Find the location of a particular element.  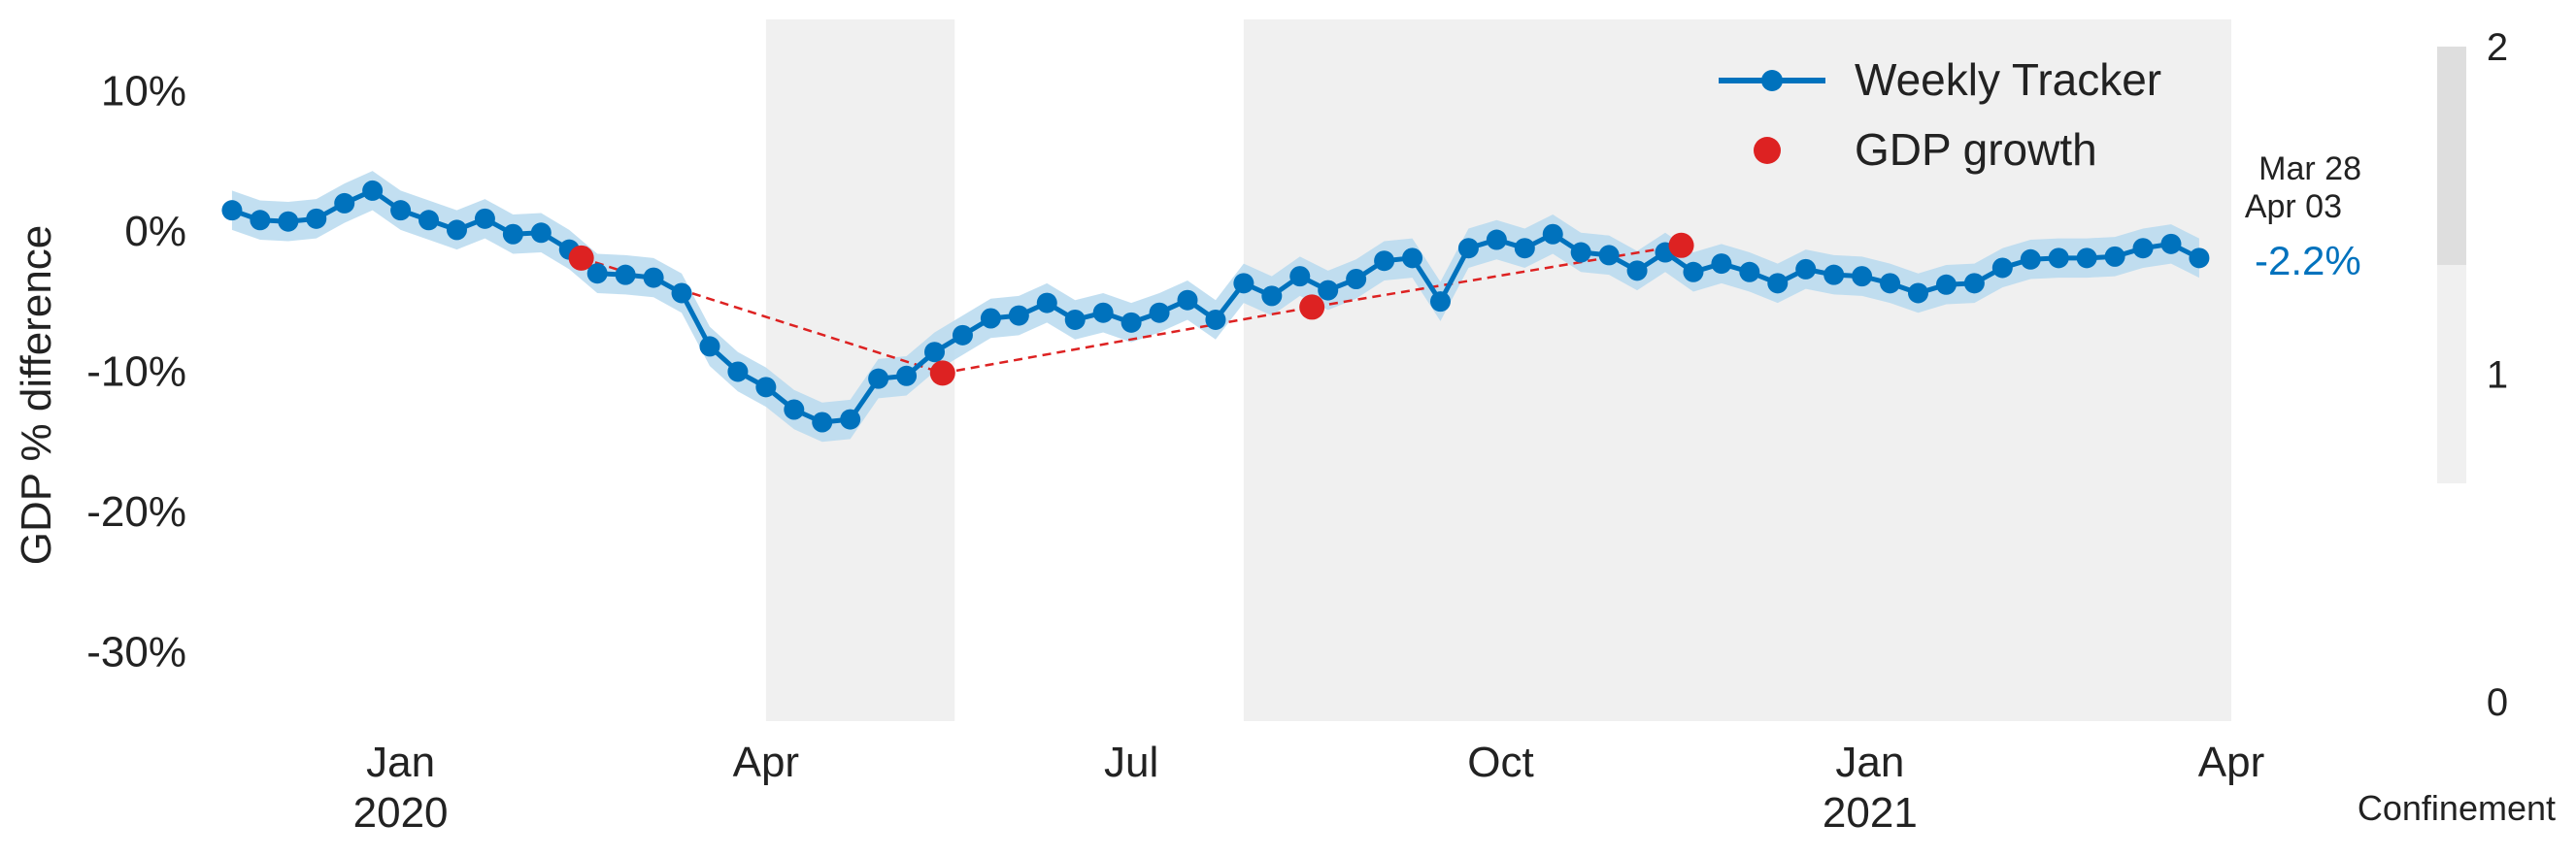

colorbar-tick-label: 1 is located at coordinates (2498, 375).